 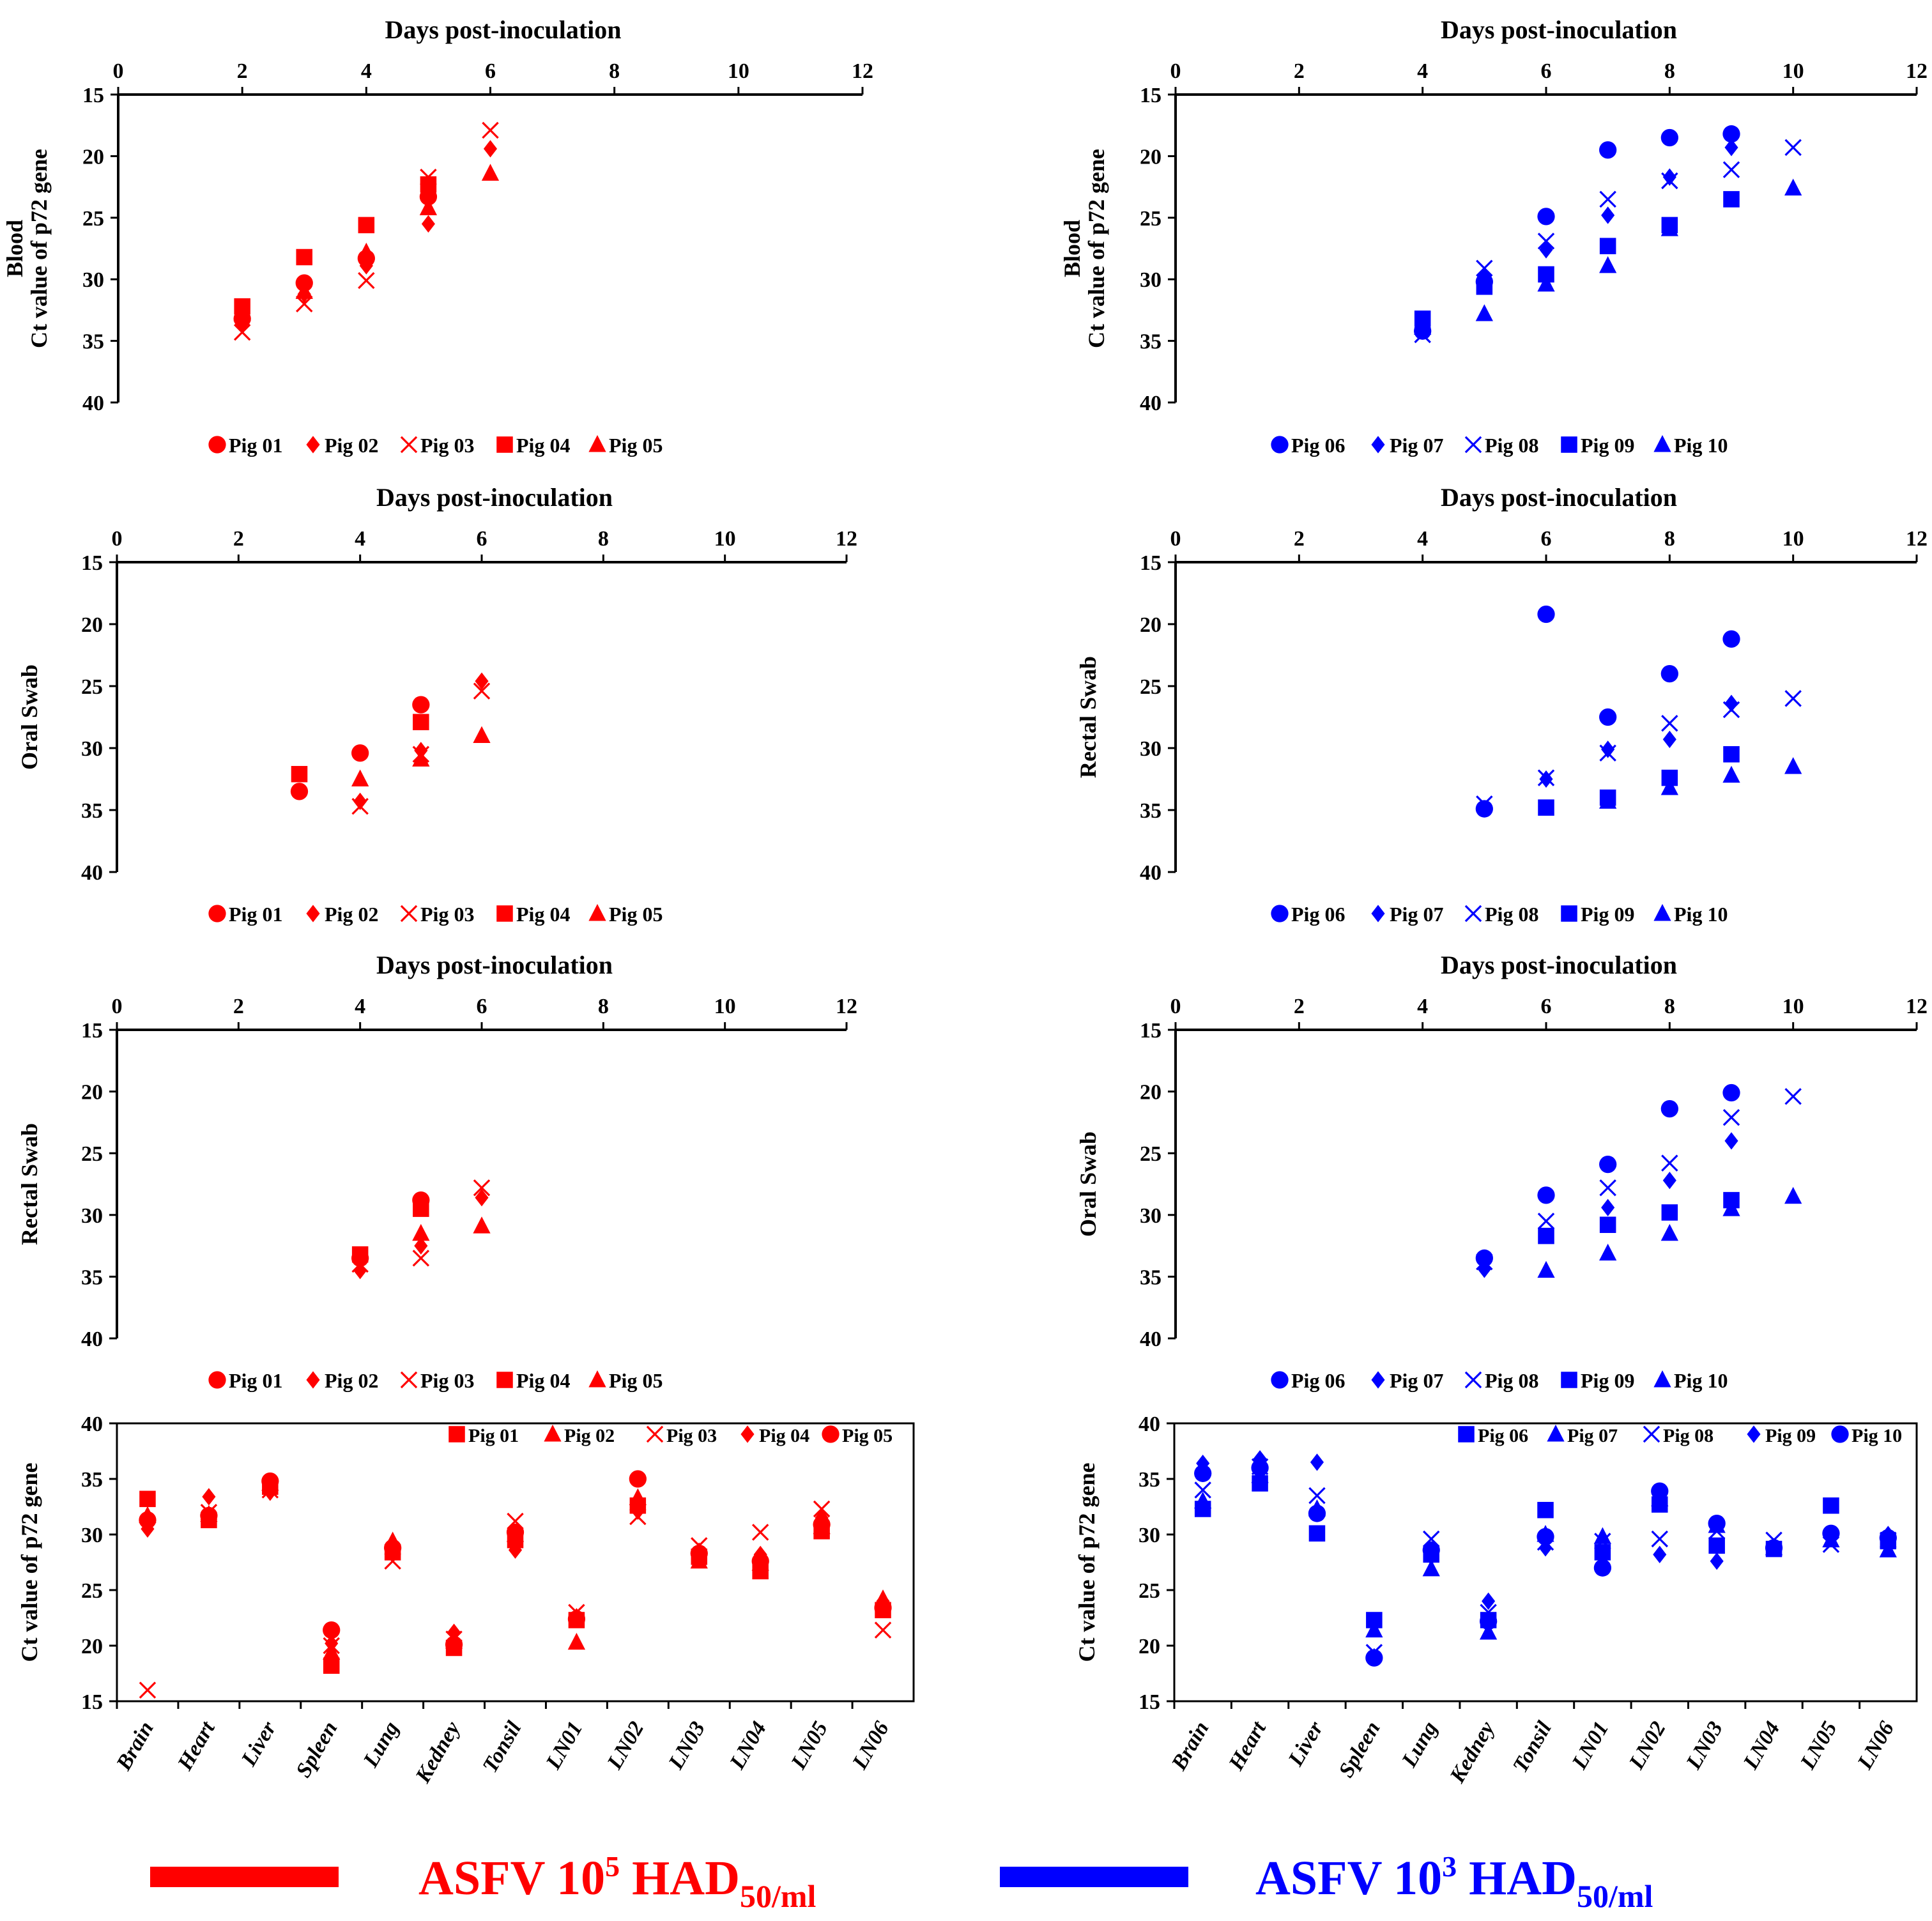 What do you see at coordinates (901, 1882) in the screenshot?
I see `group-legend: ASFV 105 HAD50/ml ASFV 103 HAD50/ml` at bounding box center [901, 1882].